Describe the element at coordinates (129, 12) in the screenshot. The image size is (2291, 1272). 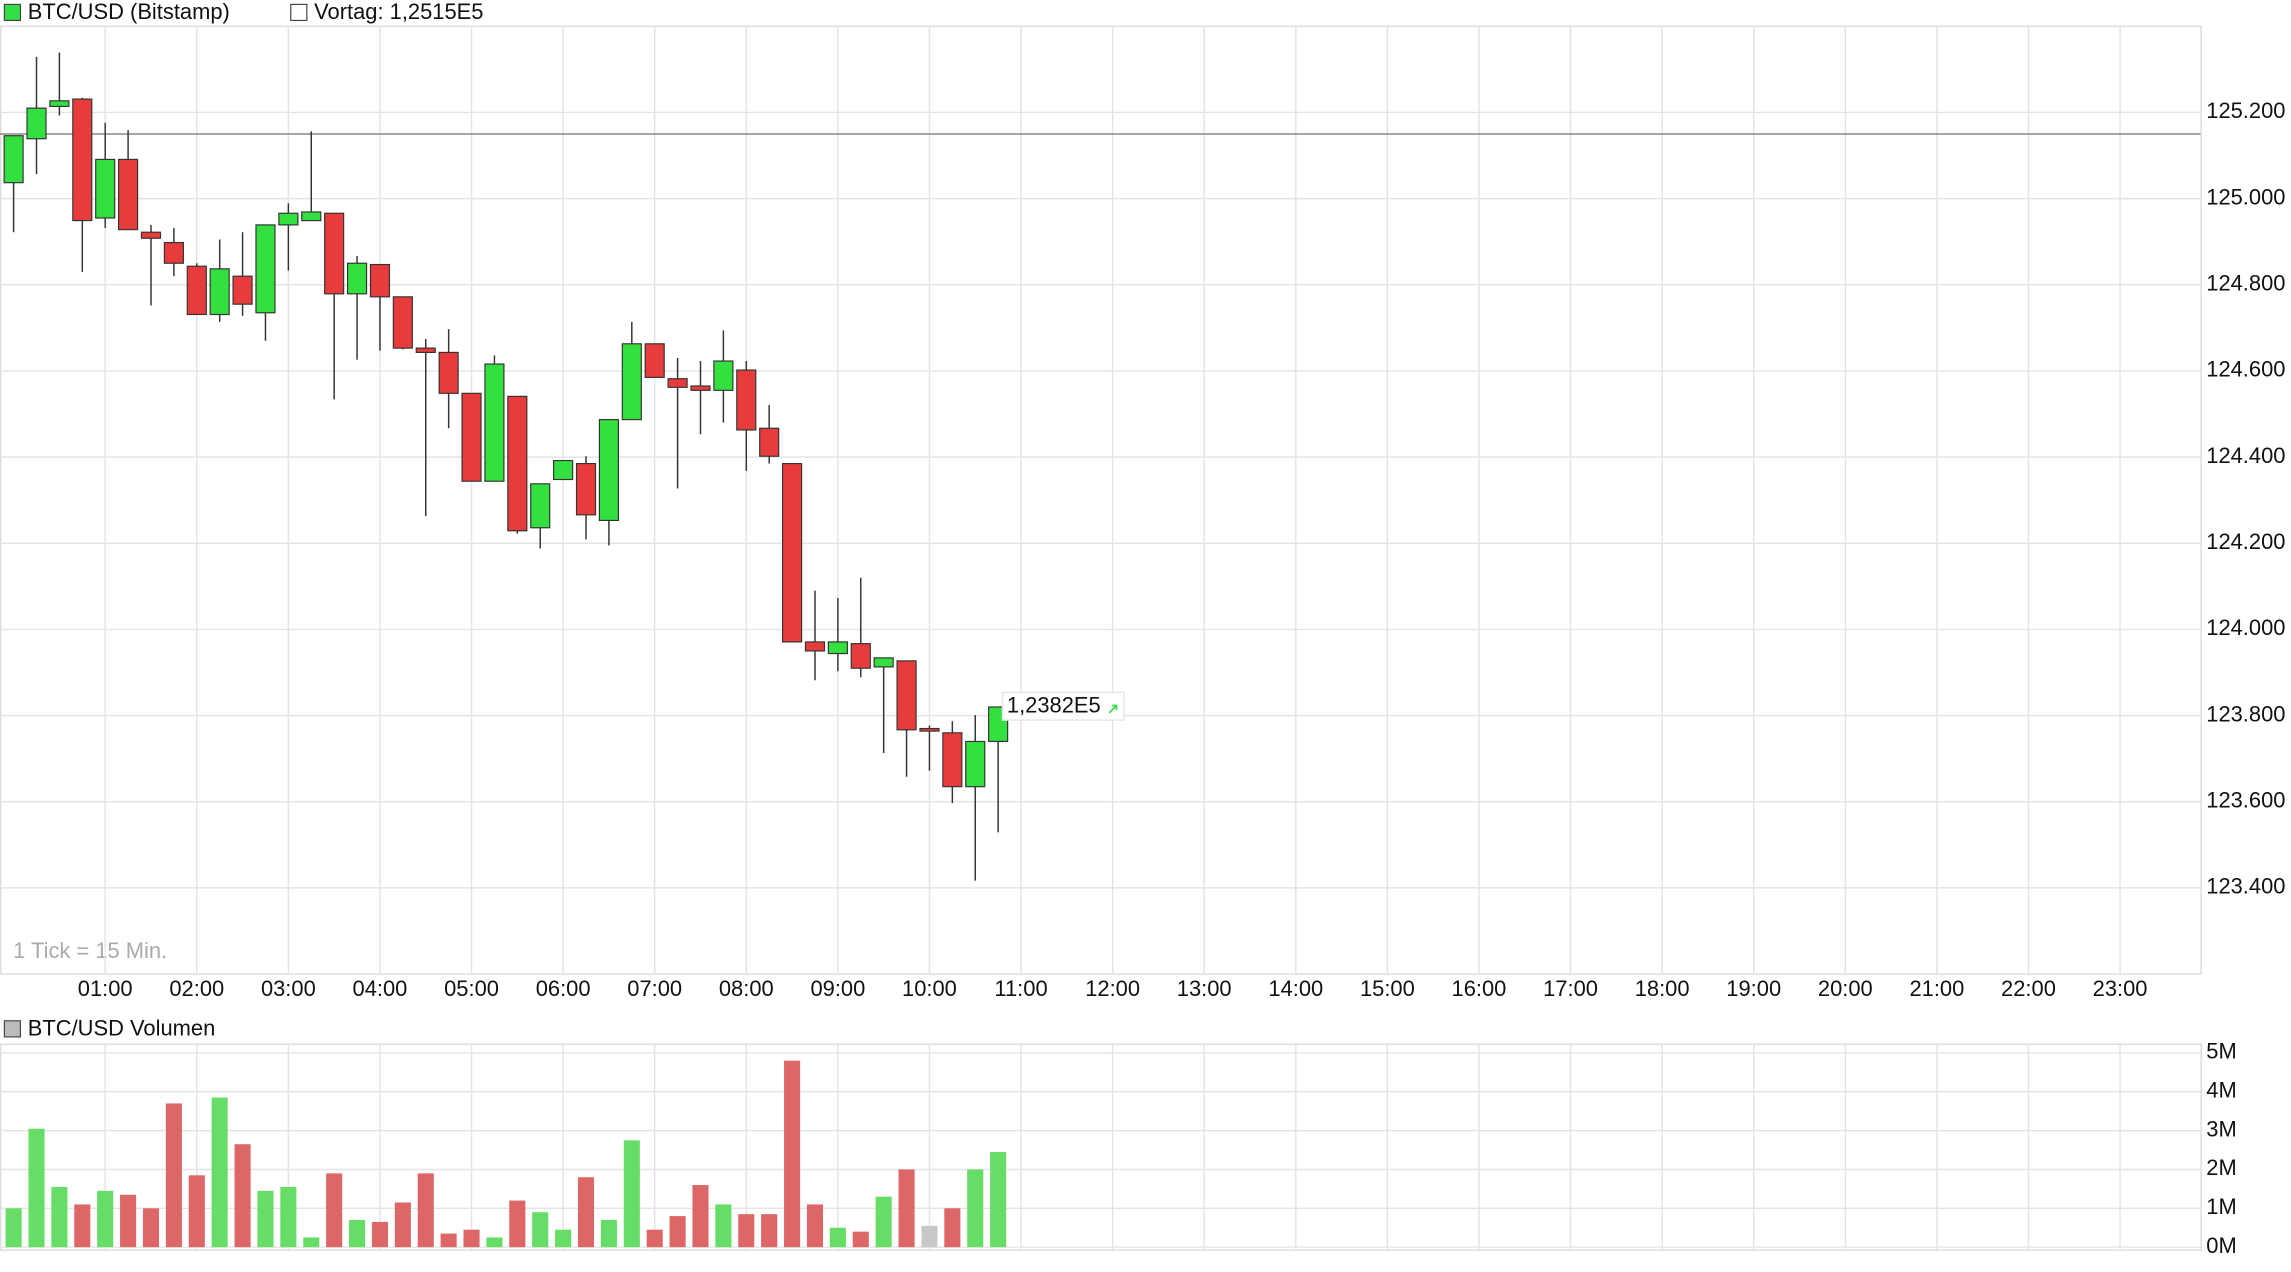
I see `chart-title: BTC/USD (Bitstamp)` at that location.